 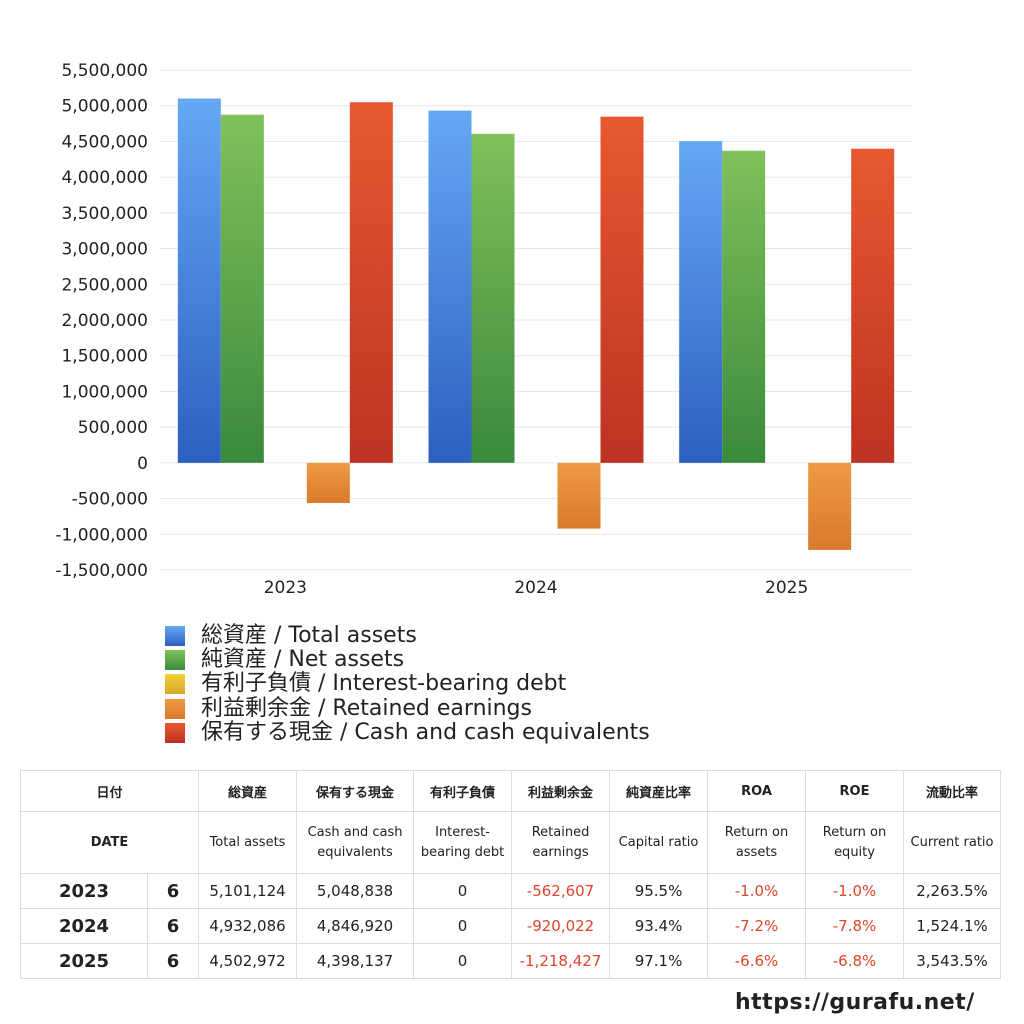 What do you see at coordinates (561, 926) in the screenshot?
I see `cell-retained: -920,022` at bounding box center [561, 926].